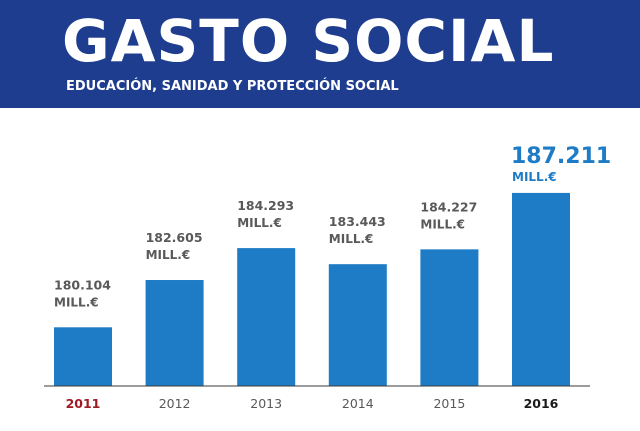 The width and height of the screenshot is (640, 431). What do you see at coordinates (561, 156) in the screenshot?
I see `data-label-value: 187.211` at bounding box center [561, 156].